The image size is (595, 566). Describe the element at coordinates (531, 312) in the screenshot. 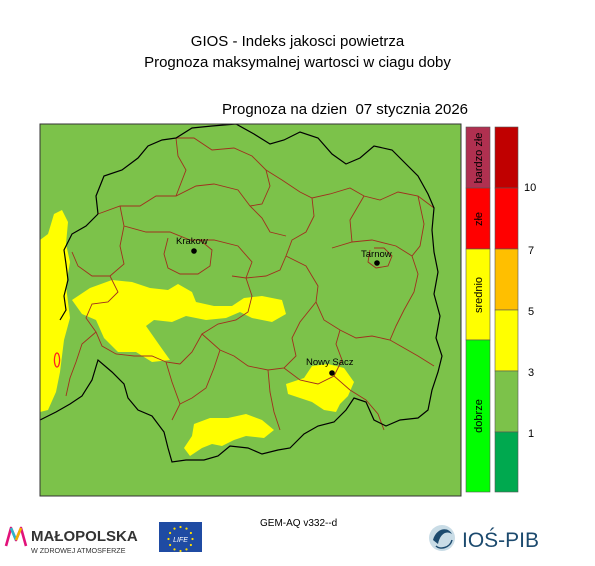

I see `scale-tick-5: 5` at that location.